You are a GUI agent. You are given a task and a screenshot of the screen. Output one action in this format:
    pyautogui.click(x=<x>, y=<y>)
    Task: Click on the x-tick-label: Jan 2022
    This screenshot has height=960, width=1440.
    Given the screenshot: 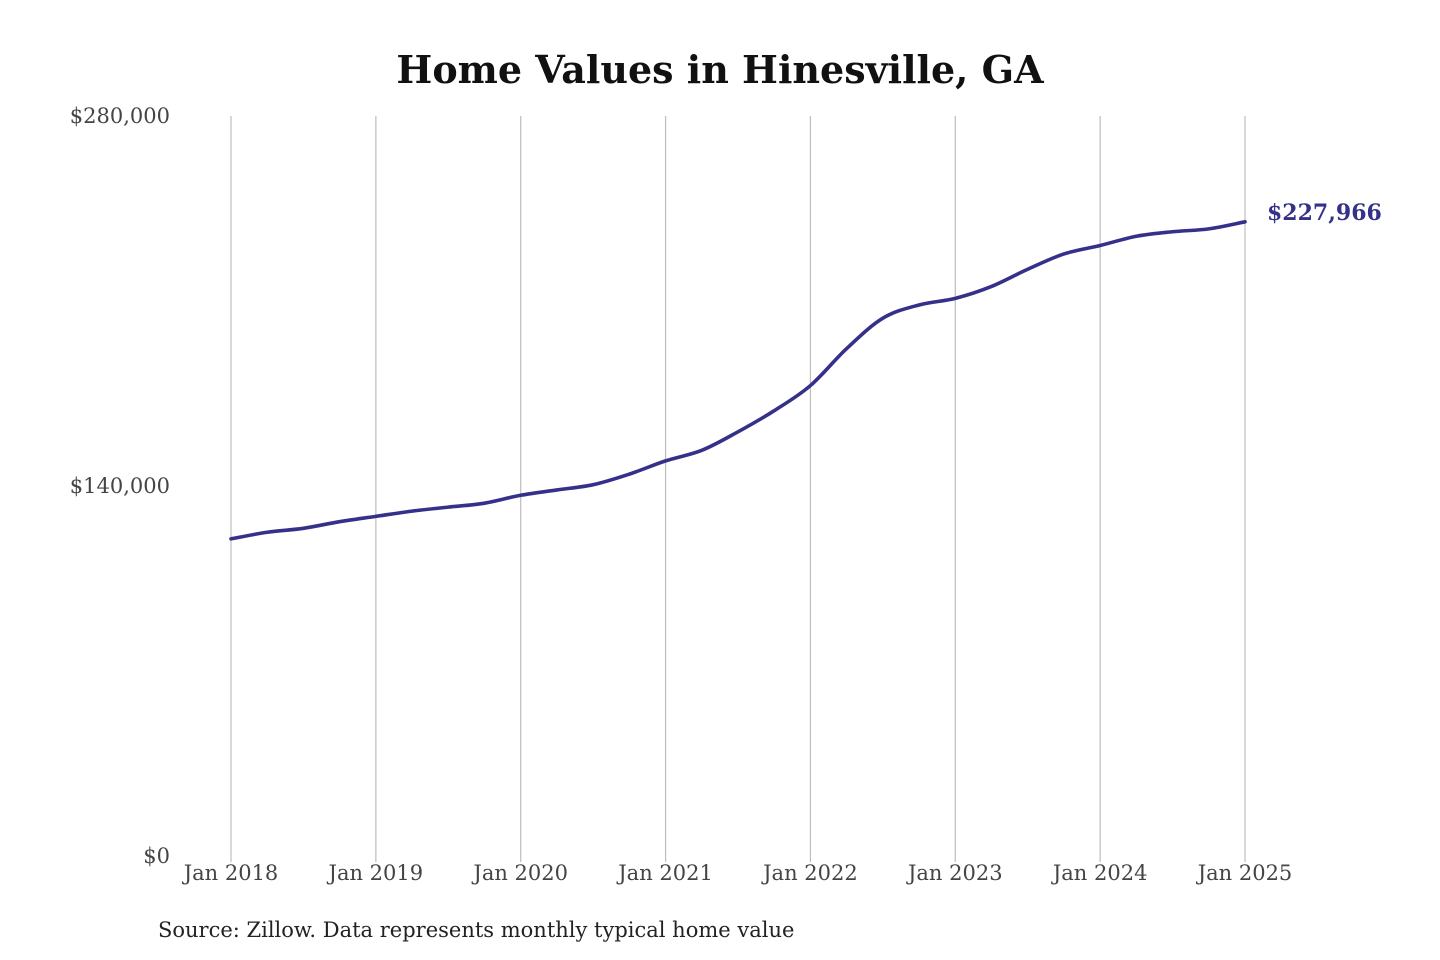 What is the action you would take?
    pyautogui.click(x=809, y=873)
    